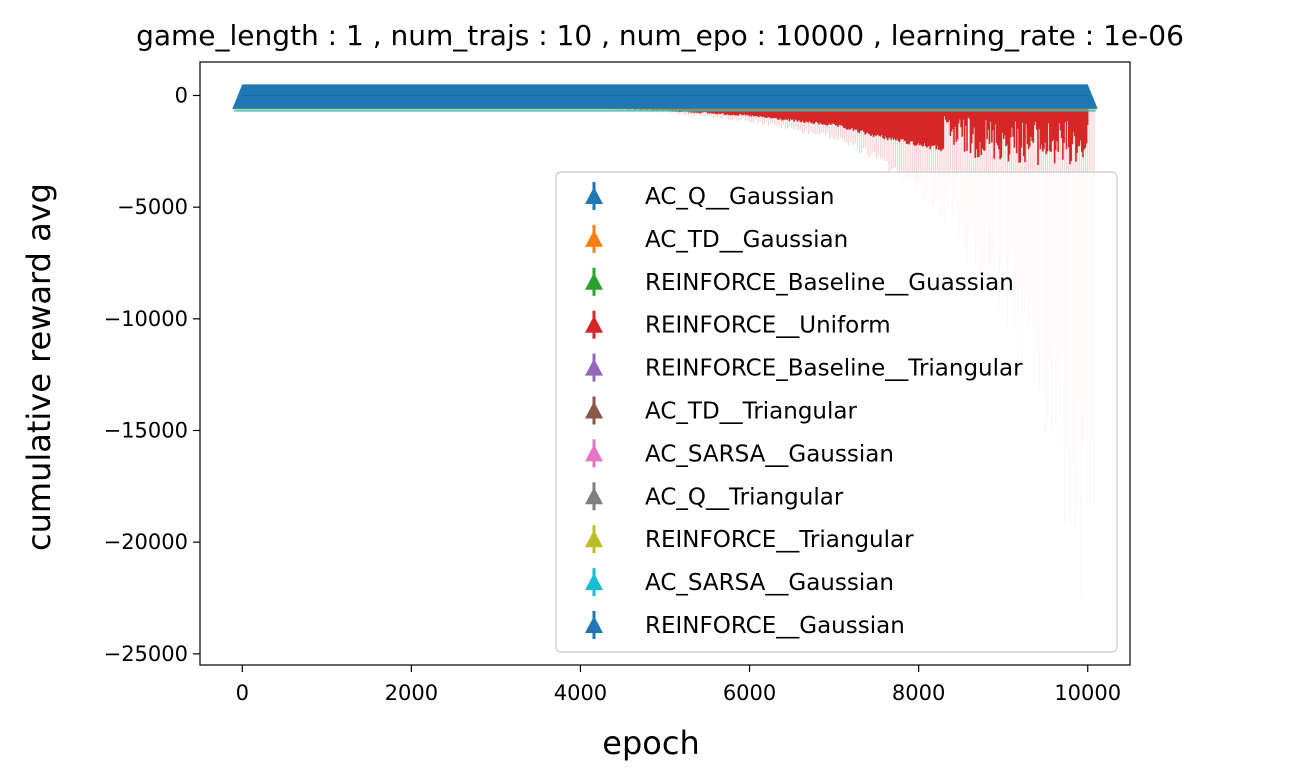  Describe the element at coordinates (1087, 693) in the screenshot. I see `x-tick-label: 10000` at that location.